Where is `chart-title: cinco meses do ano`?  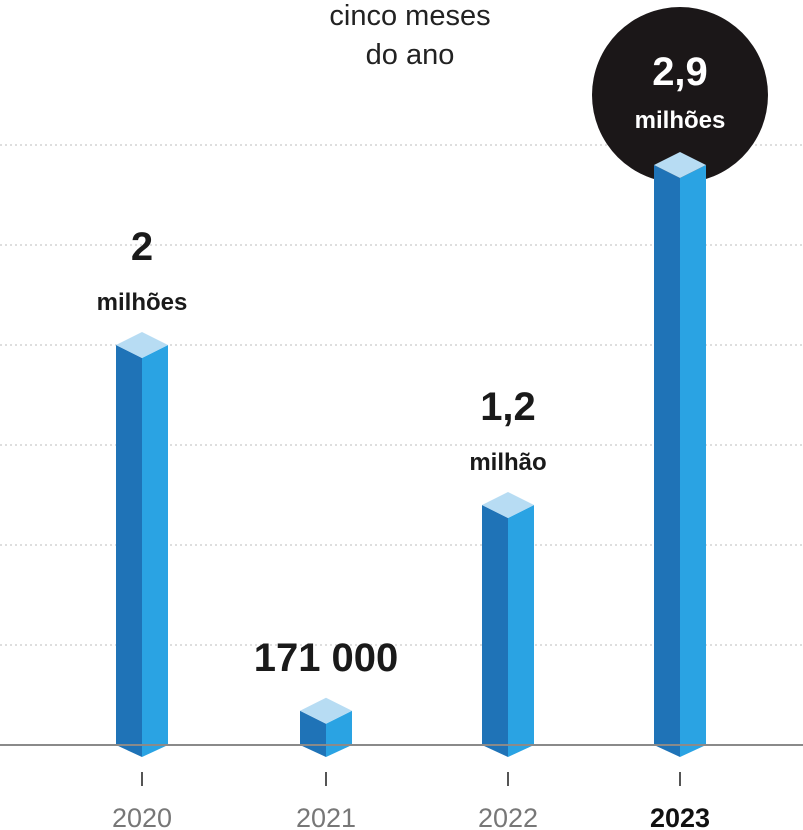
chart-title: cinco meses do ano is located at coordinates (409, 35).